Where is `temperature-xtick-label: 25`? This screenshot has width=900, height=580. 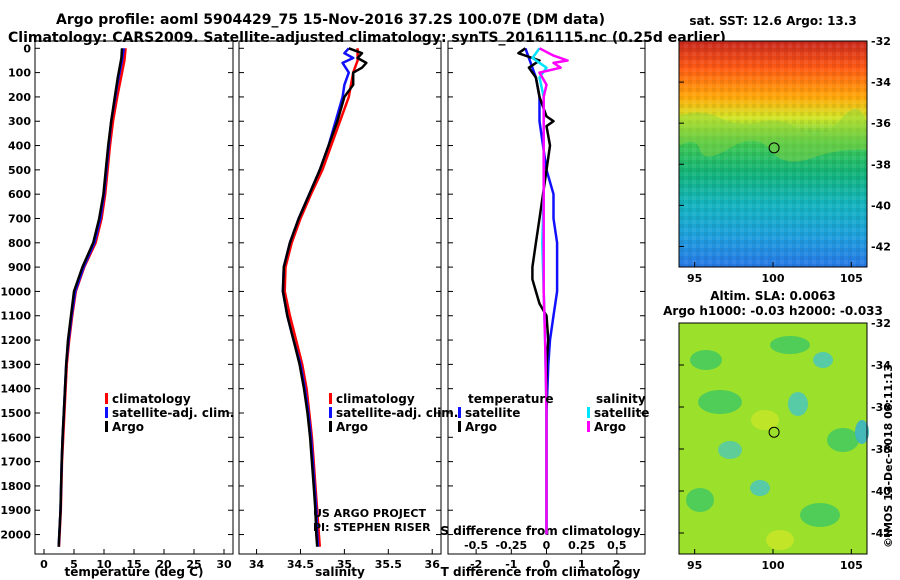
temperature-xtick-label: 25 is located at coordinates (193, 564).